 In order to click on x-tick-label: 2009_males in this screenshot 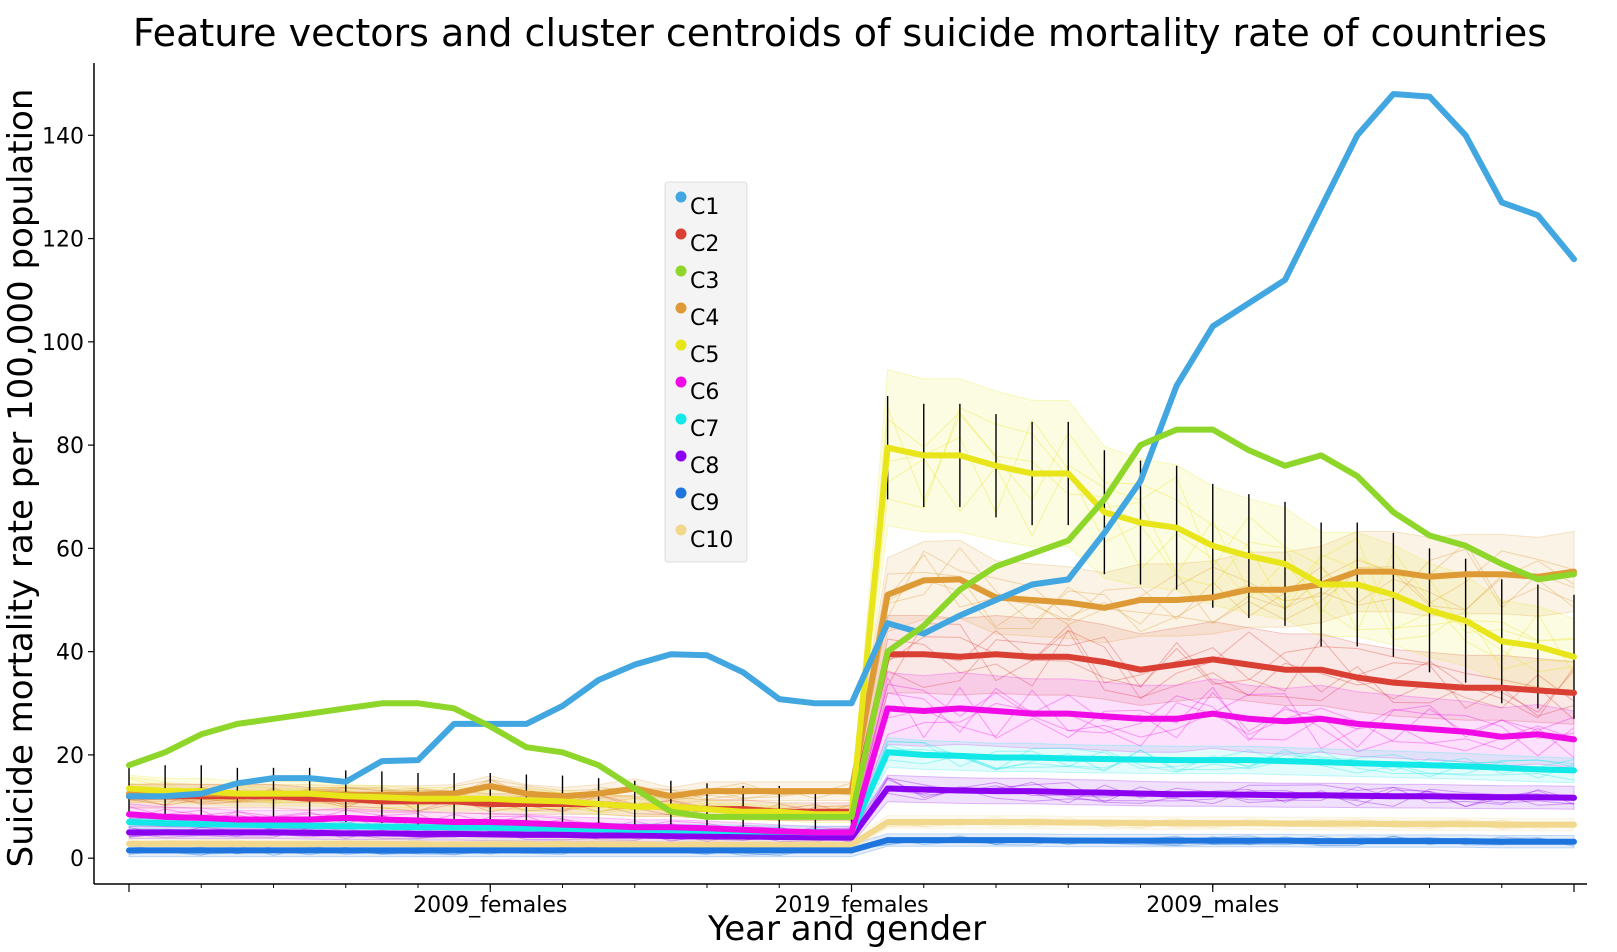, I will do `click(1212, 905)`.